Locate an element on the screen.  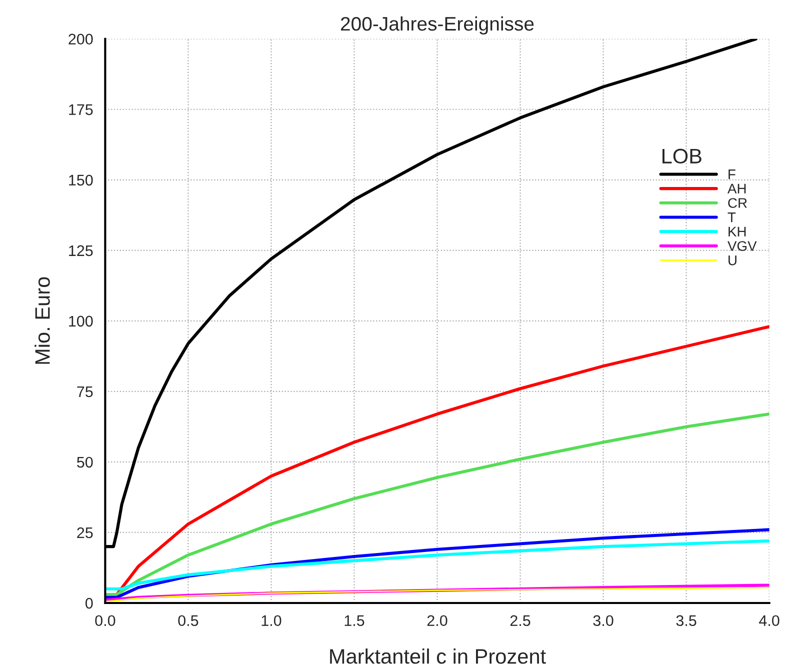
y-axis-title: Mio. Euro is located at coordinates (42, 320).